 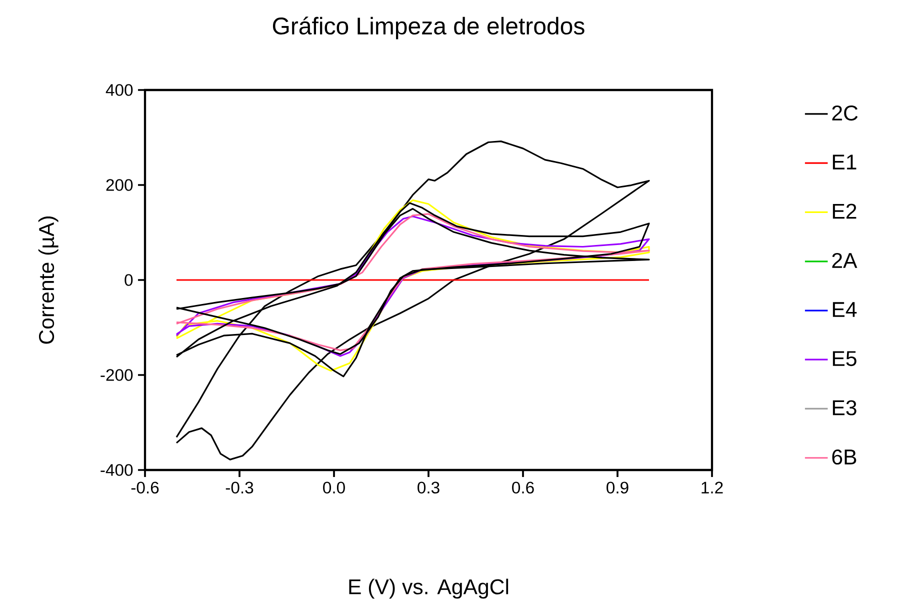 I want to click on x-tick-label: 0.9, so click(x=617, y=488).